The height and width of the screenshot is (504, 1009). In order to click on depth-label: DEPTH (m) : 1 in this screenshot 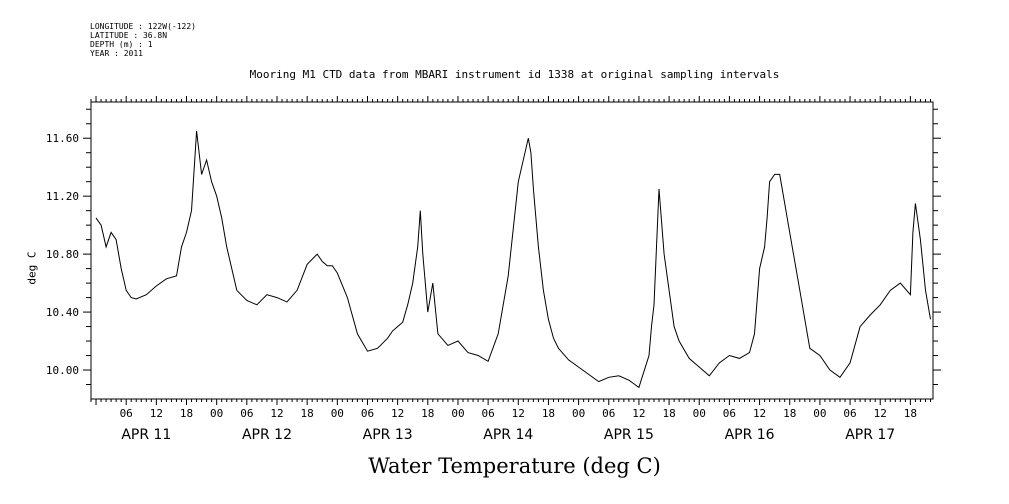, I will do `click(121, 44)`.